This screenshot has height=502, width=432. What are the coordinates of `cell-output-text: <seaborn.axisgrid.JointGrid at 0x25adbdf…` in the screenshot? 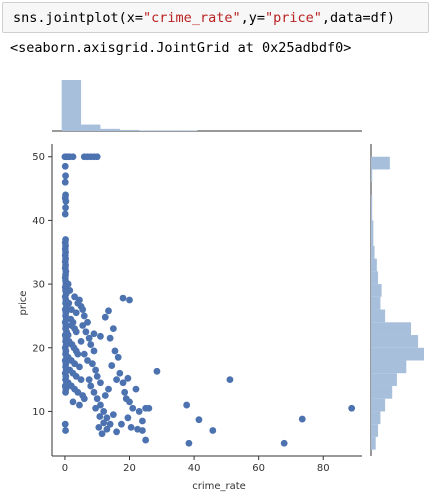 It's located at (181, 48).